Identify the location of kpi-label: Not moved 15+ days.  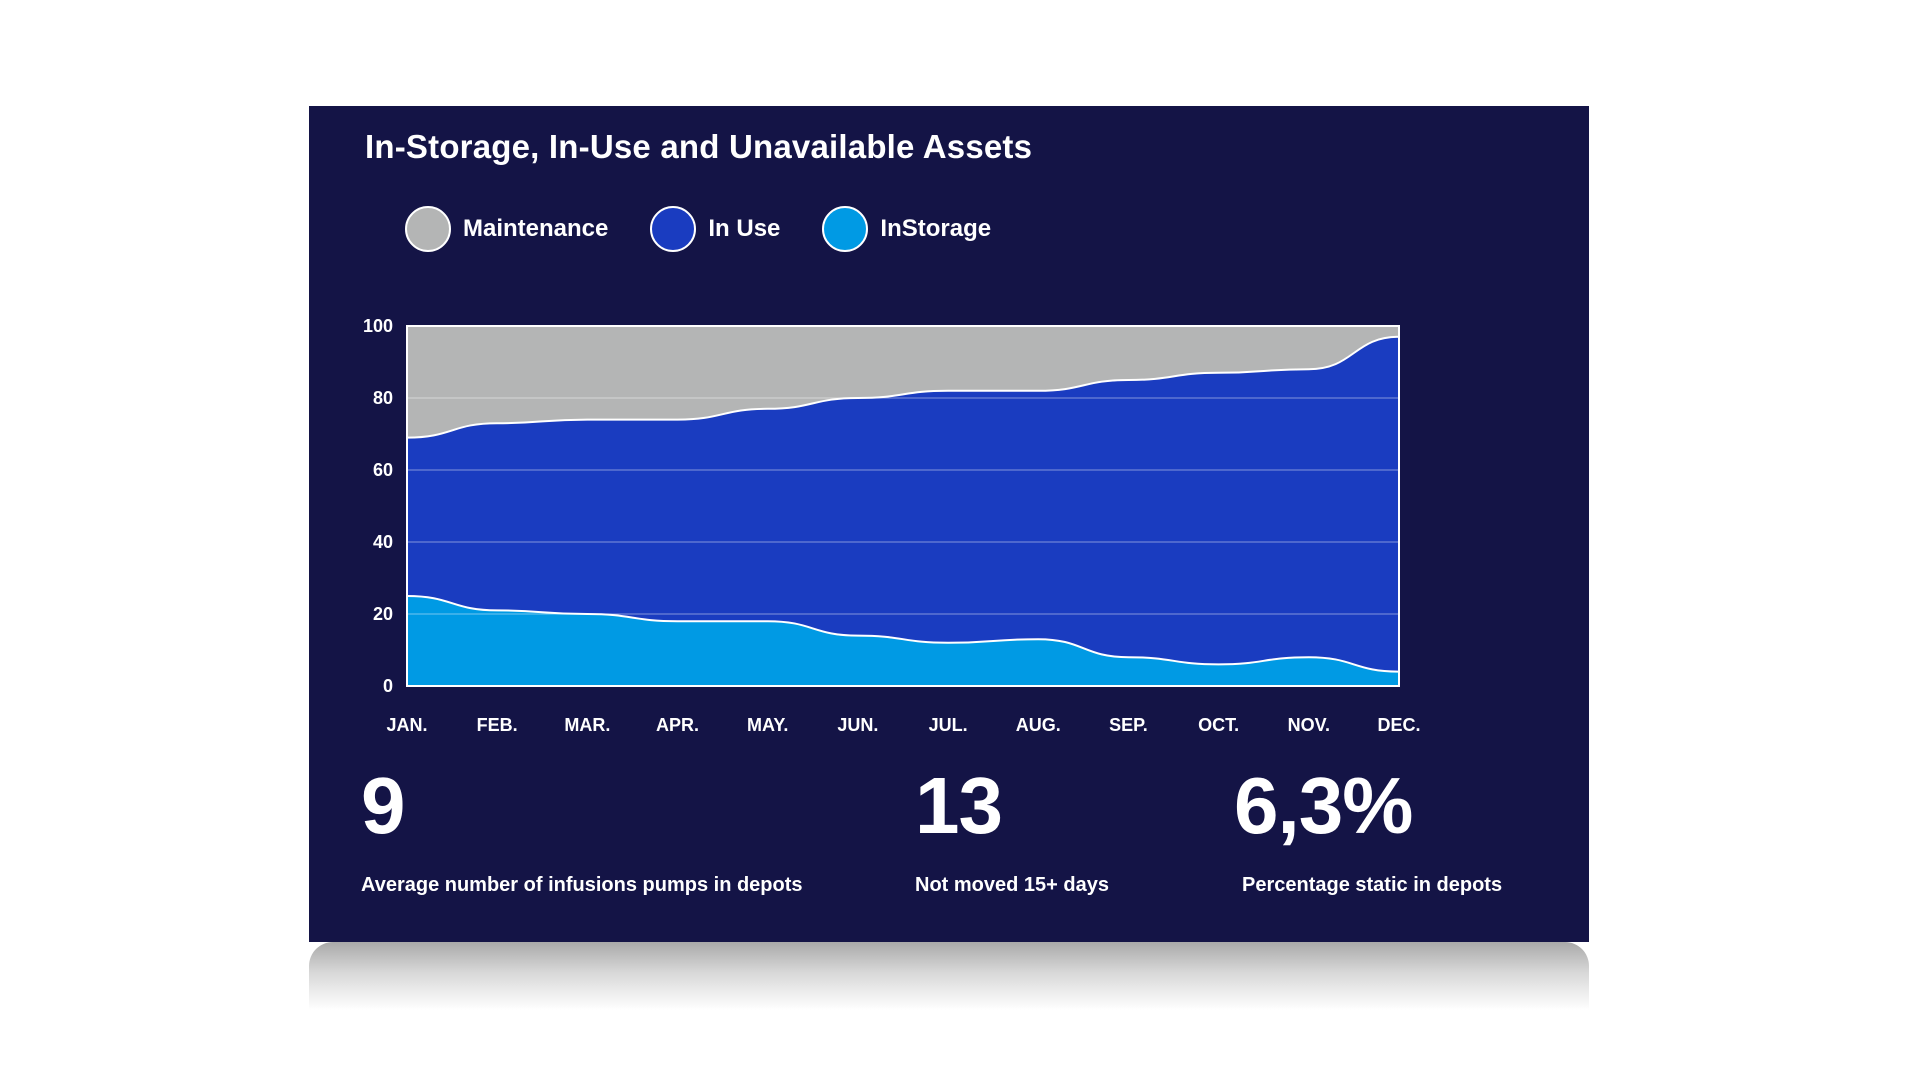
(1012, 885).